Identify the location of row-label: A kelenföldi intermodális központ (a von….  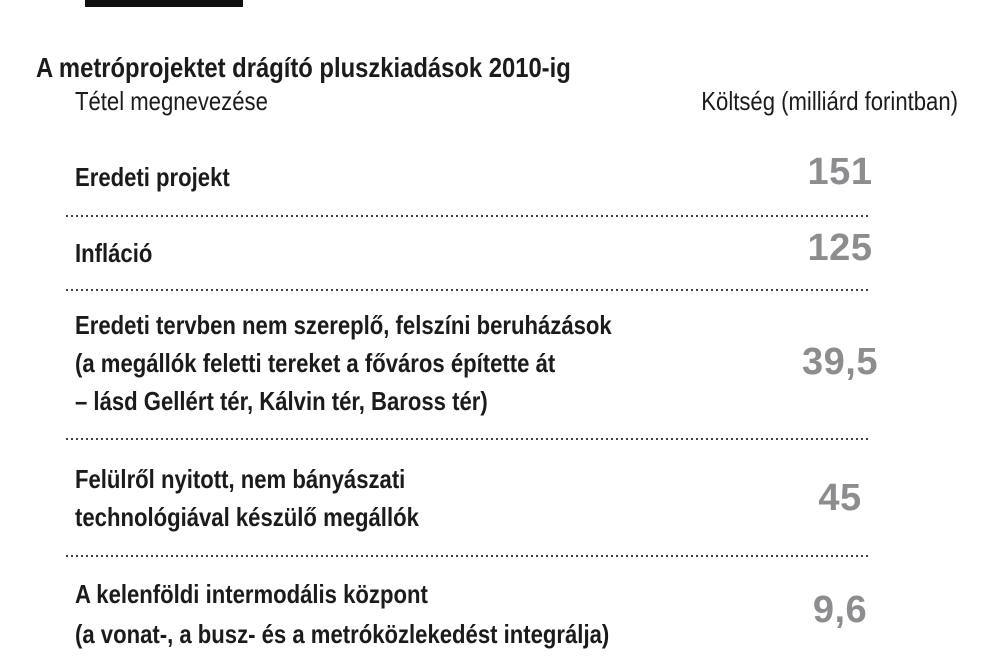
(342, 614).